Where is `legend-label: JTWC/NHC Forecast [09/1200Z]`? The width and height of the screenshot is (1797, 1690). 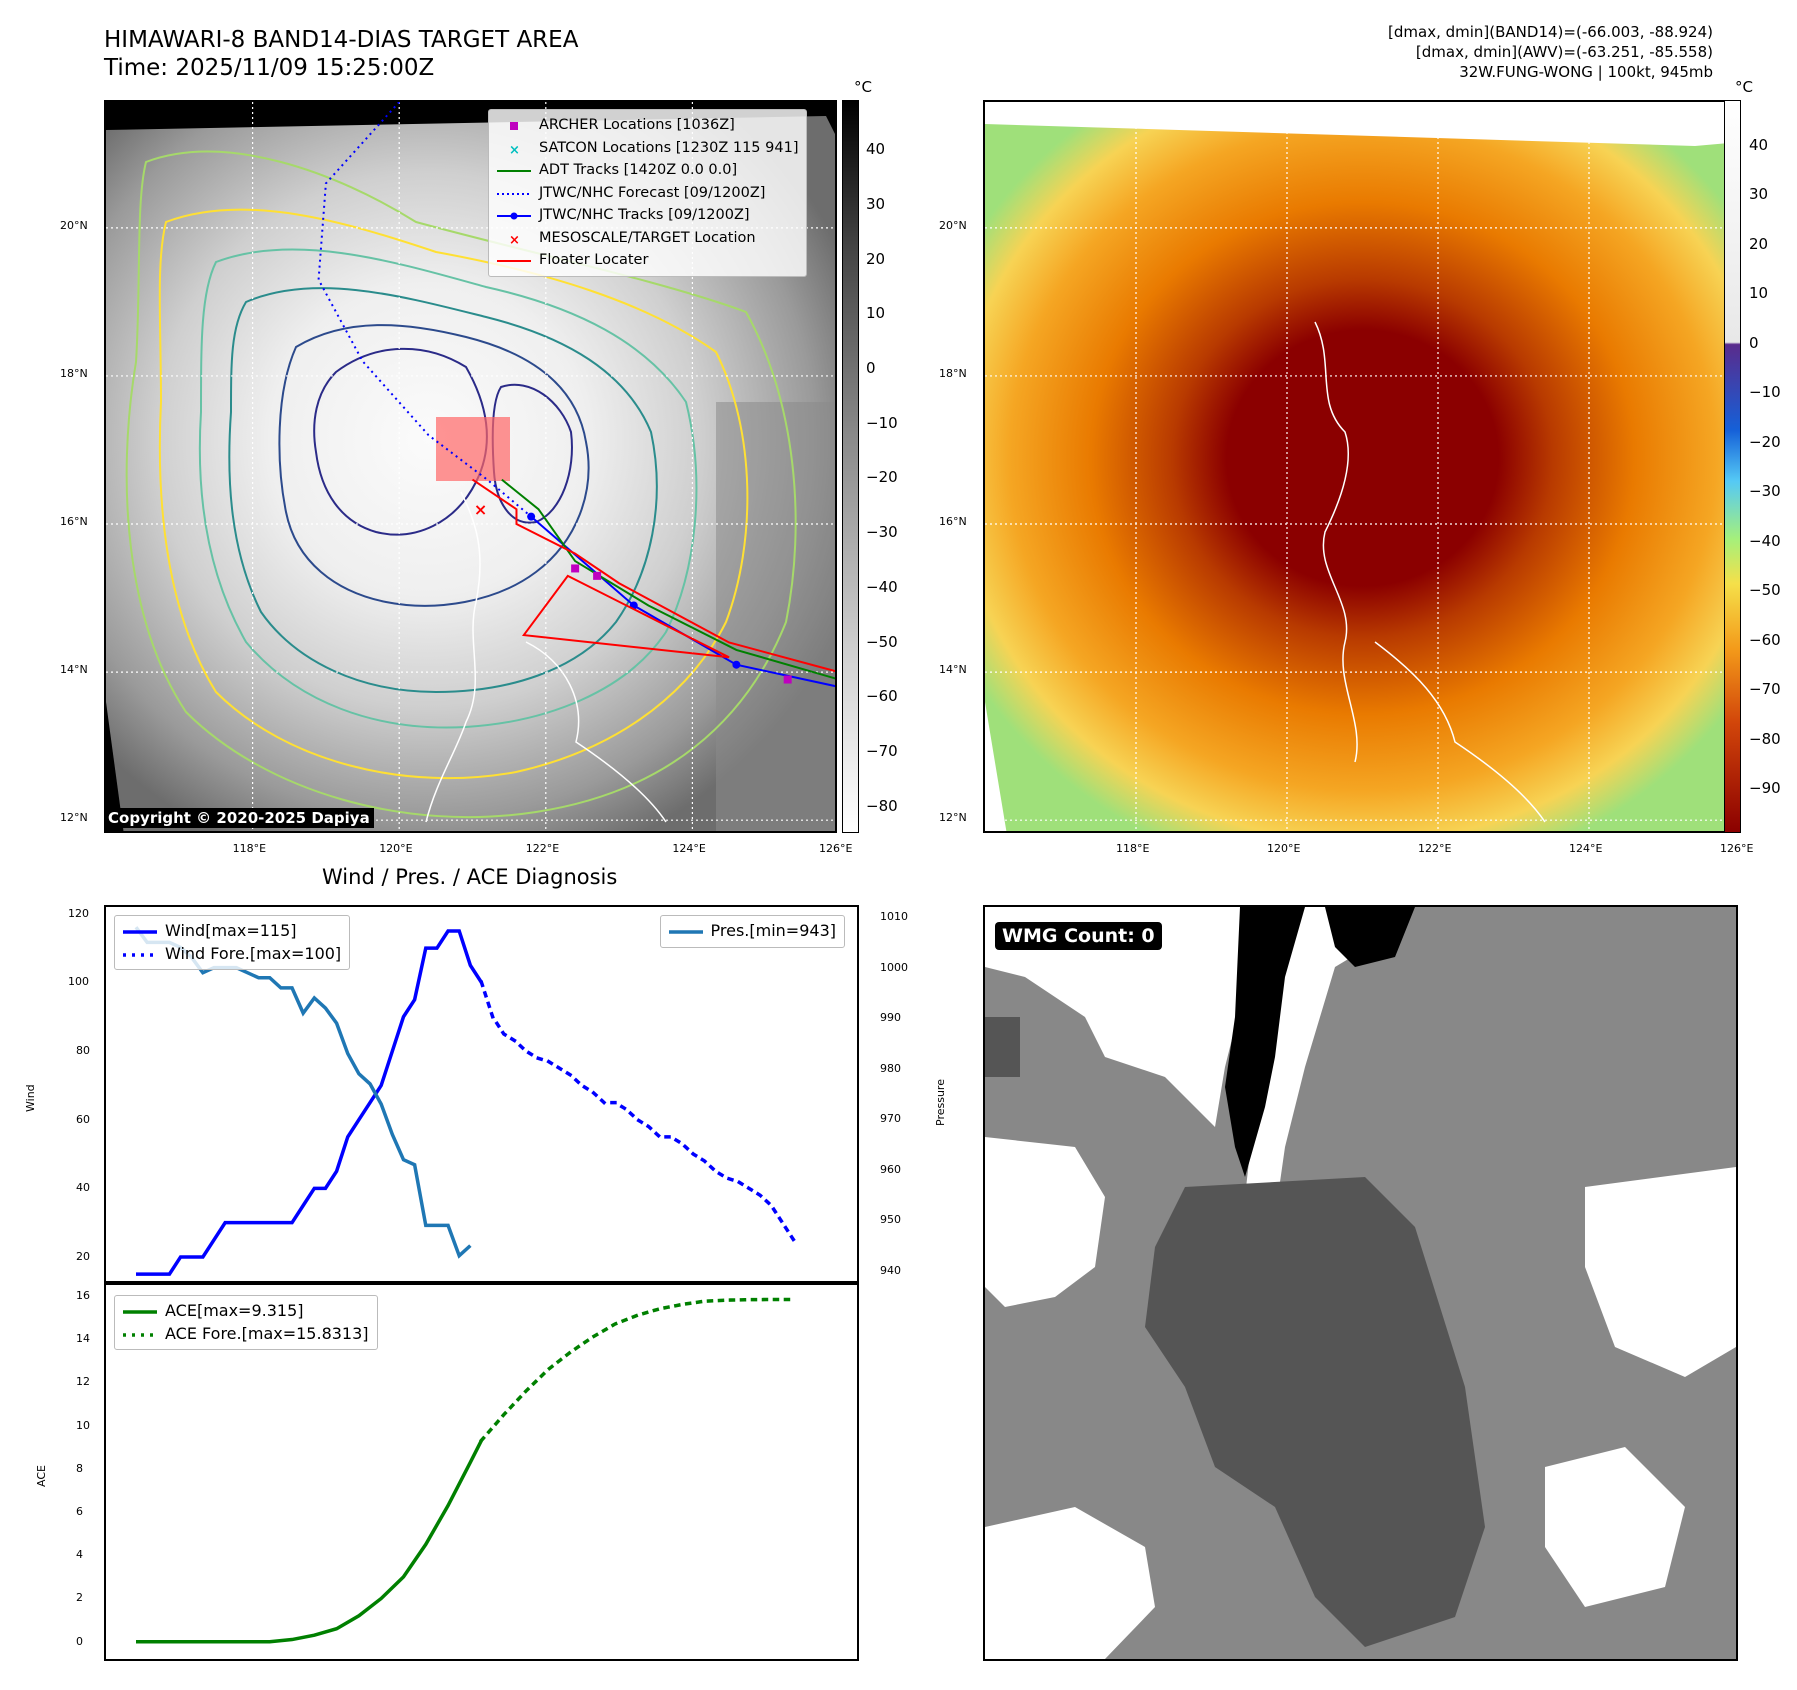 legend-label: JTWC/NHC Forecast [09/1200Z] is located at coordinates (652, 192).